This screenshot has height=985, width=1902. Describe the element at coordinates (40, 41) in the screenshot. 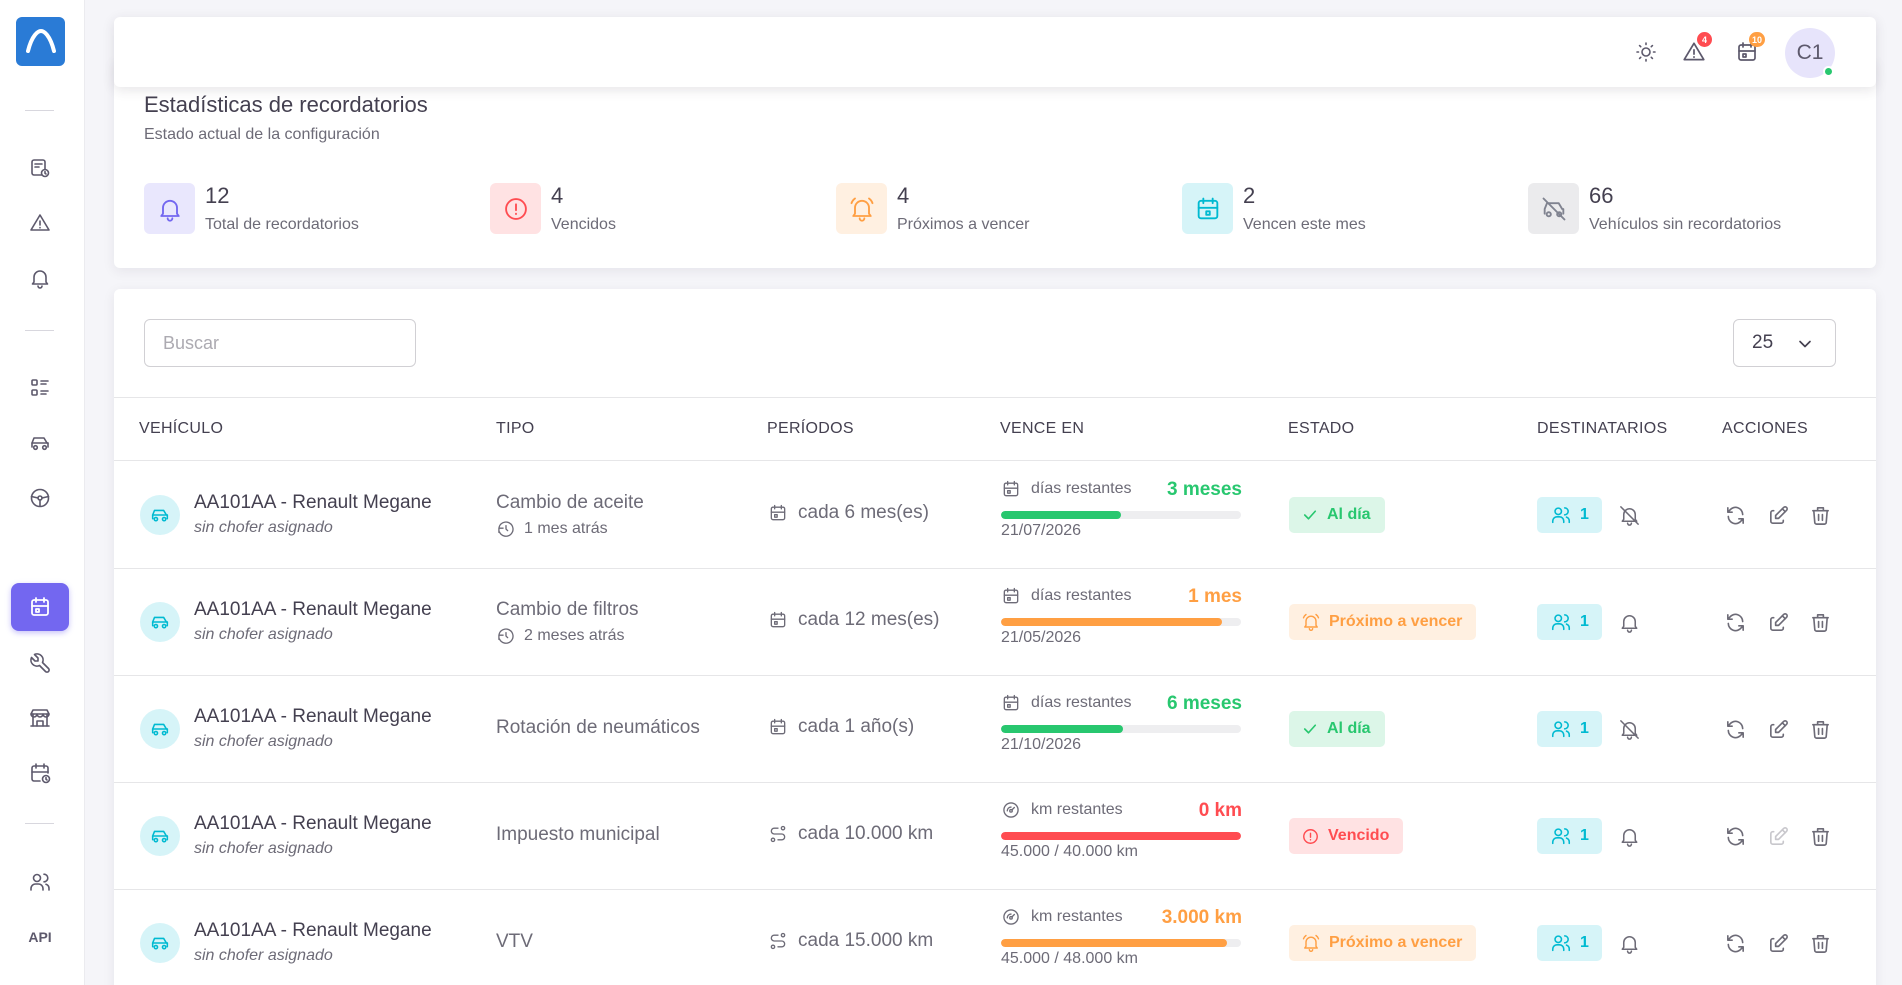

I see `app-logo` at that location.